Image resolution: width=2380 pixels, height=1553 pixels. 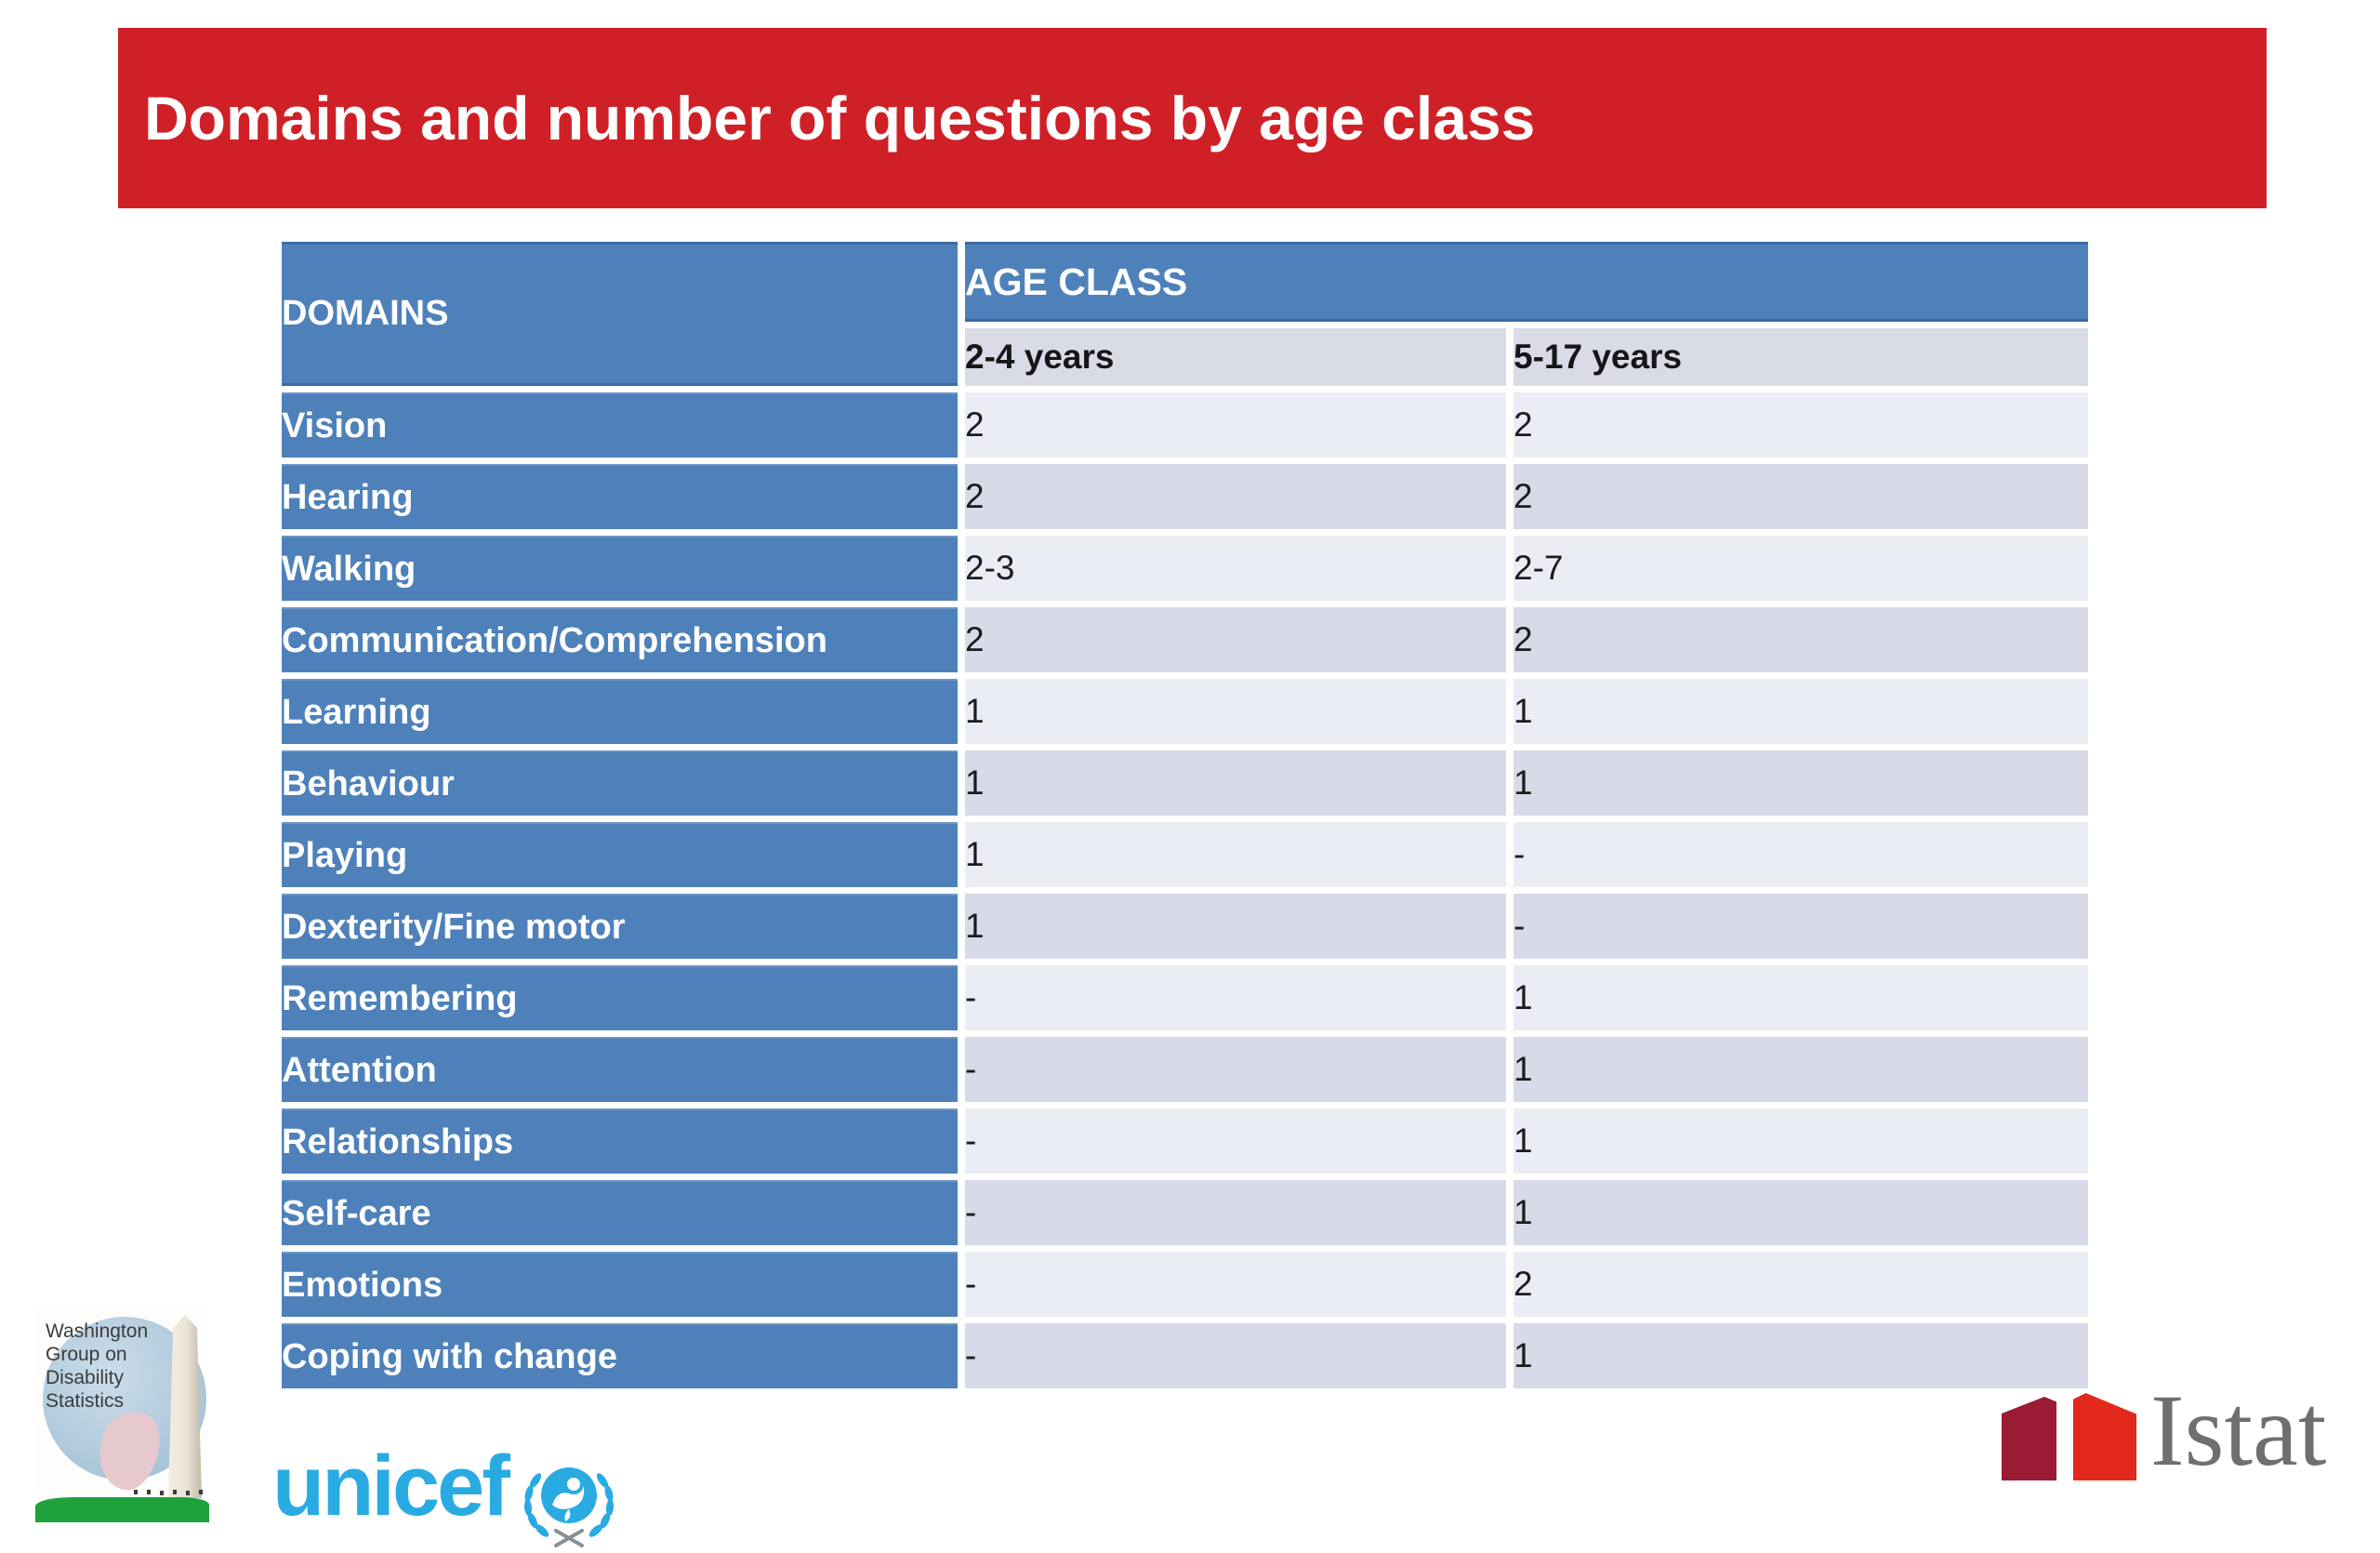 What do you see at coordinates (620, 1141) in the screenshot?
I see `domain-label-cell: Relationships` at bounding box center [620, 1141].